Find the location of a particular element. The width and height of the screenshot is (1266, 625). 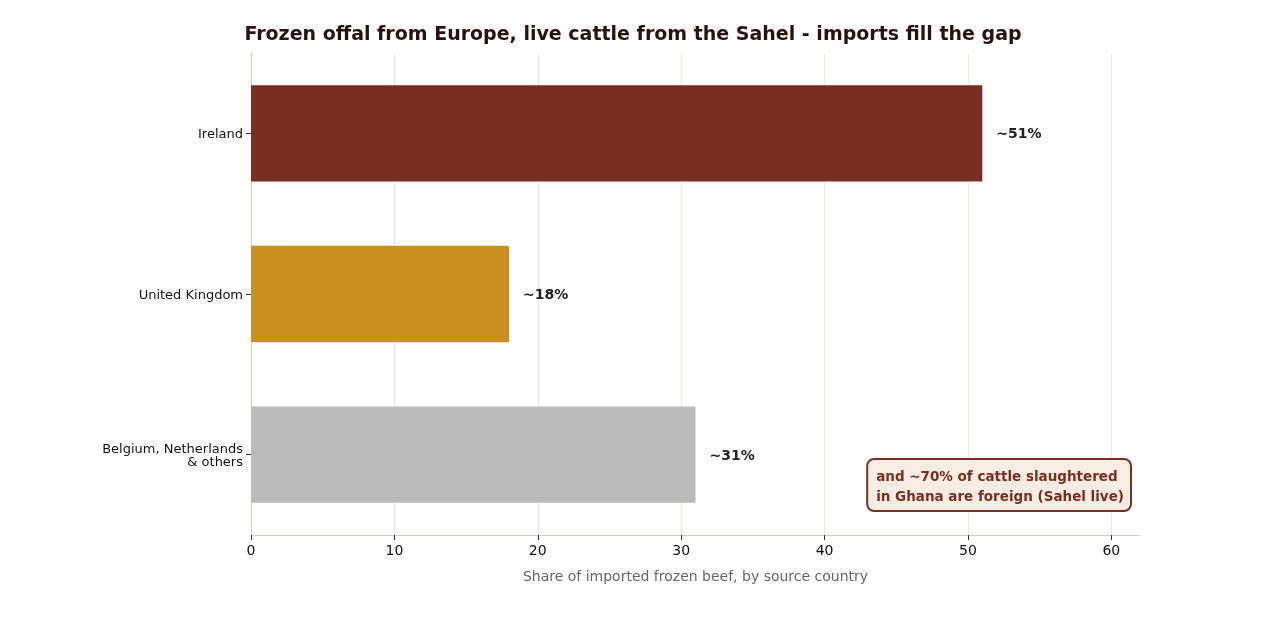

x-axis-title: Share of imported frozen beef, by source country is located at coordinates (695, 576).